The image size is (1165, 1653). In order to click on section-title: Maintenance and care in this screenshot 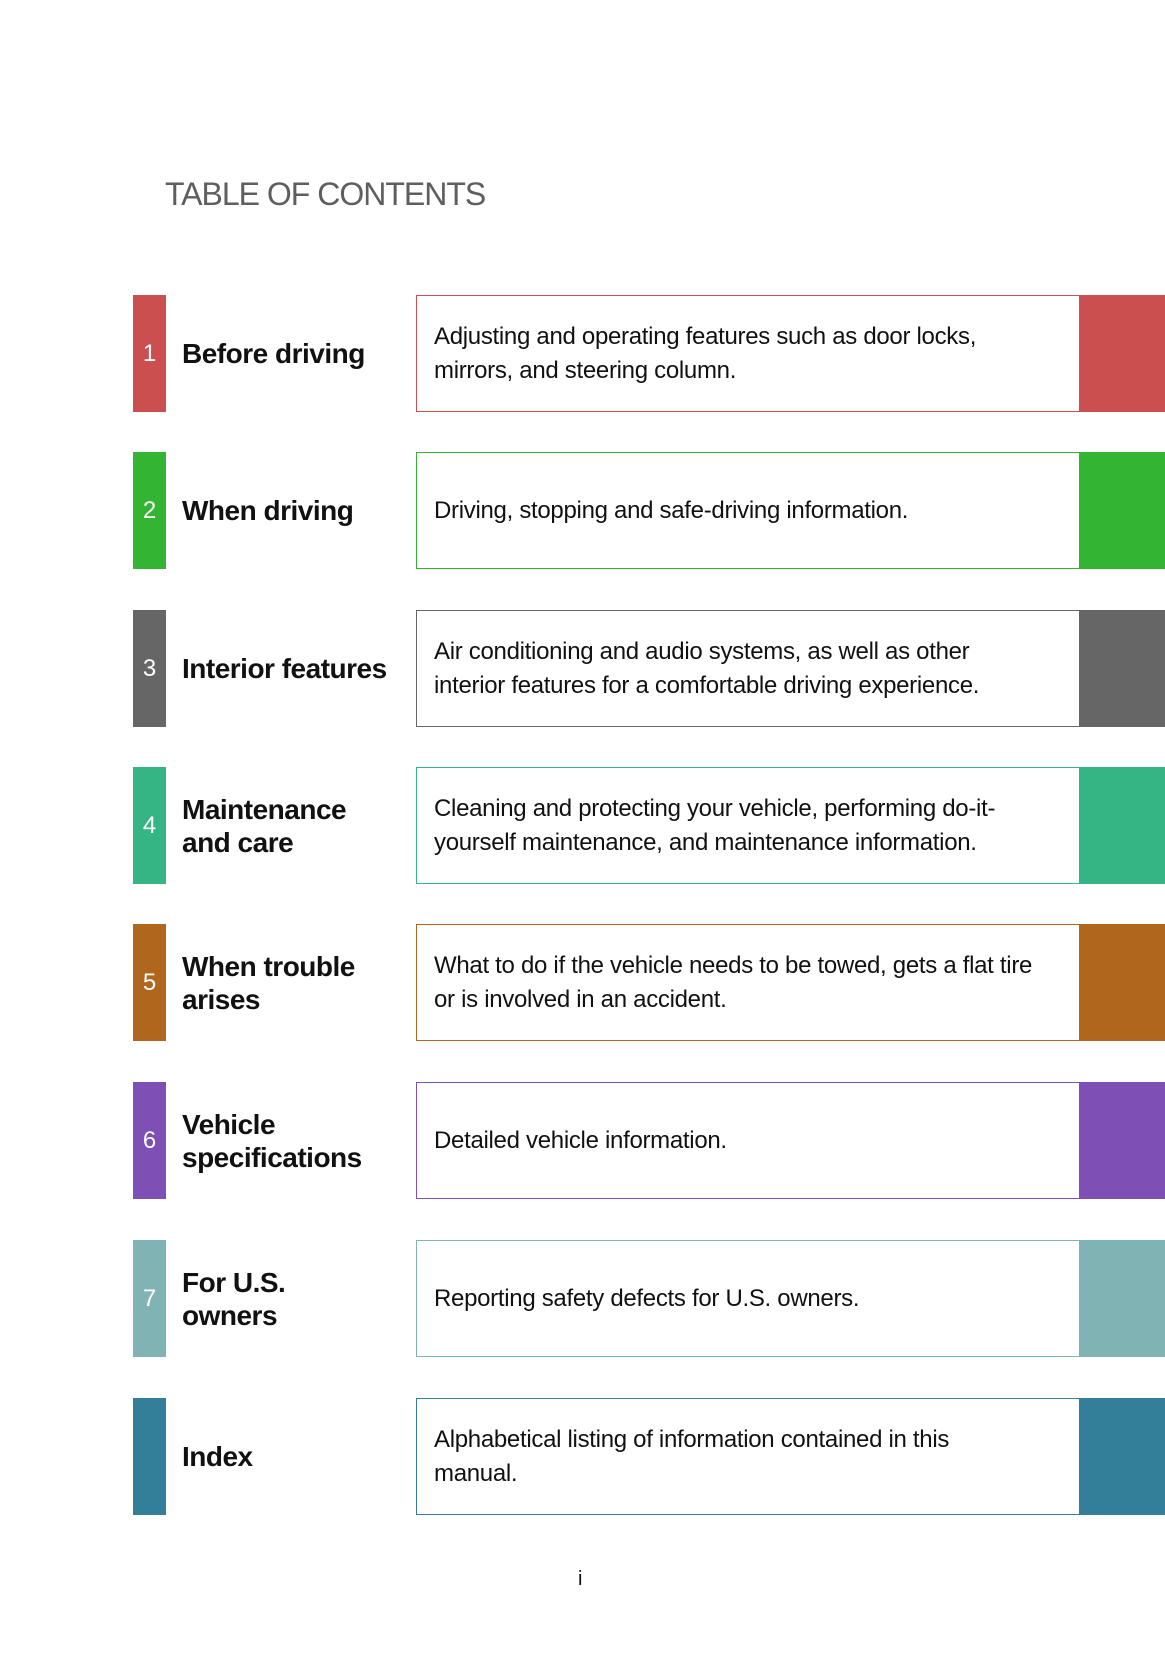, I will do `click(292, 825)`.